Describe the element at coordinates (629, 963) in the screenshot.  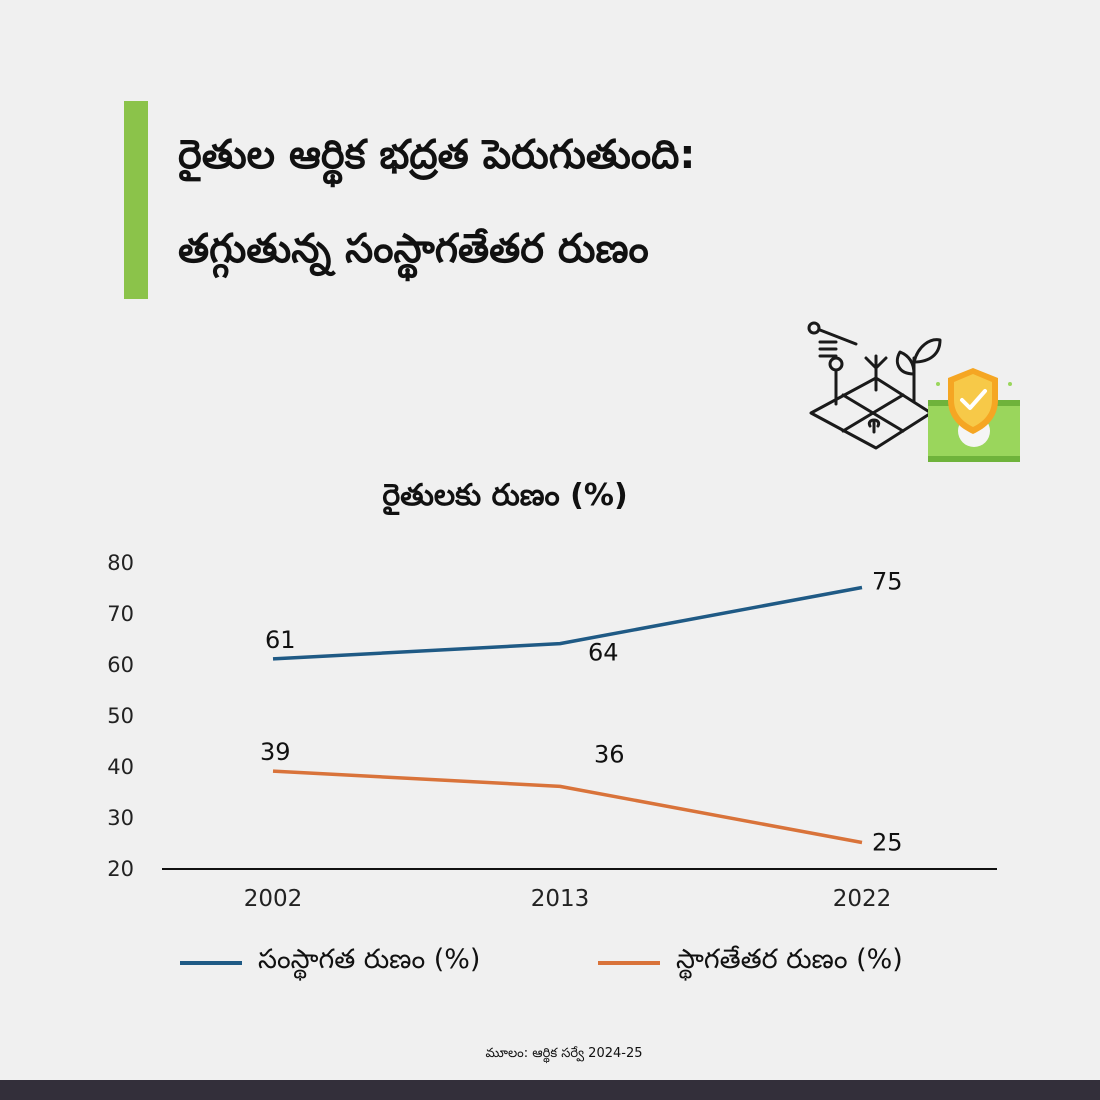
I see `legend-swatch-non-institutional` at that location.